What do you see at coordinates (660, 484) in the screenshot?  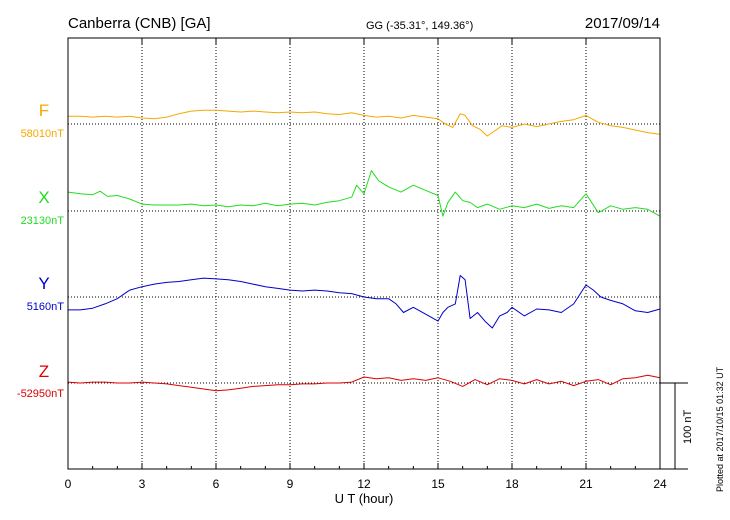 I see `x-tick-label: 24` at bounding box center [660, 484].